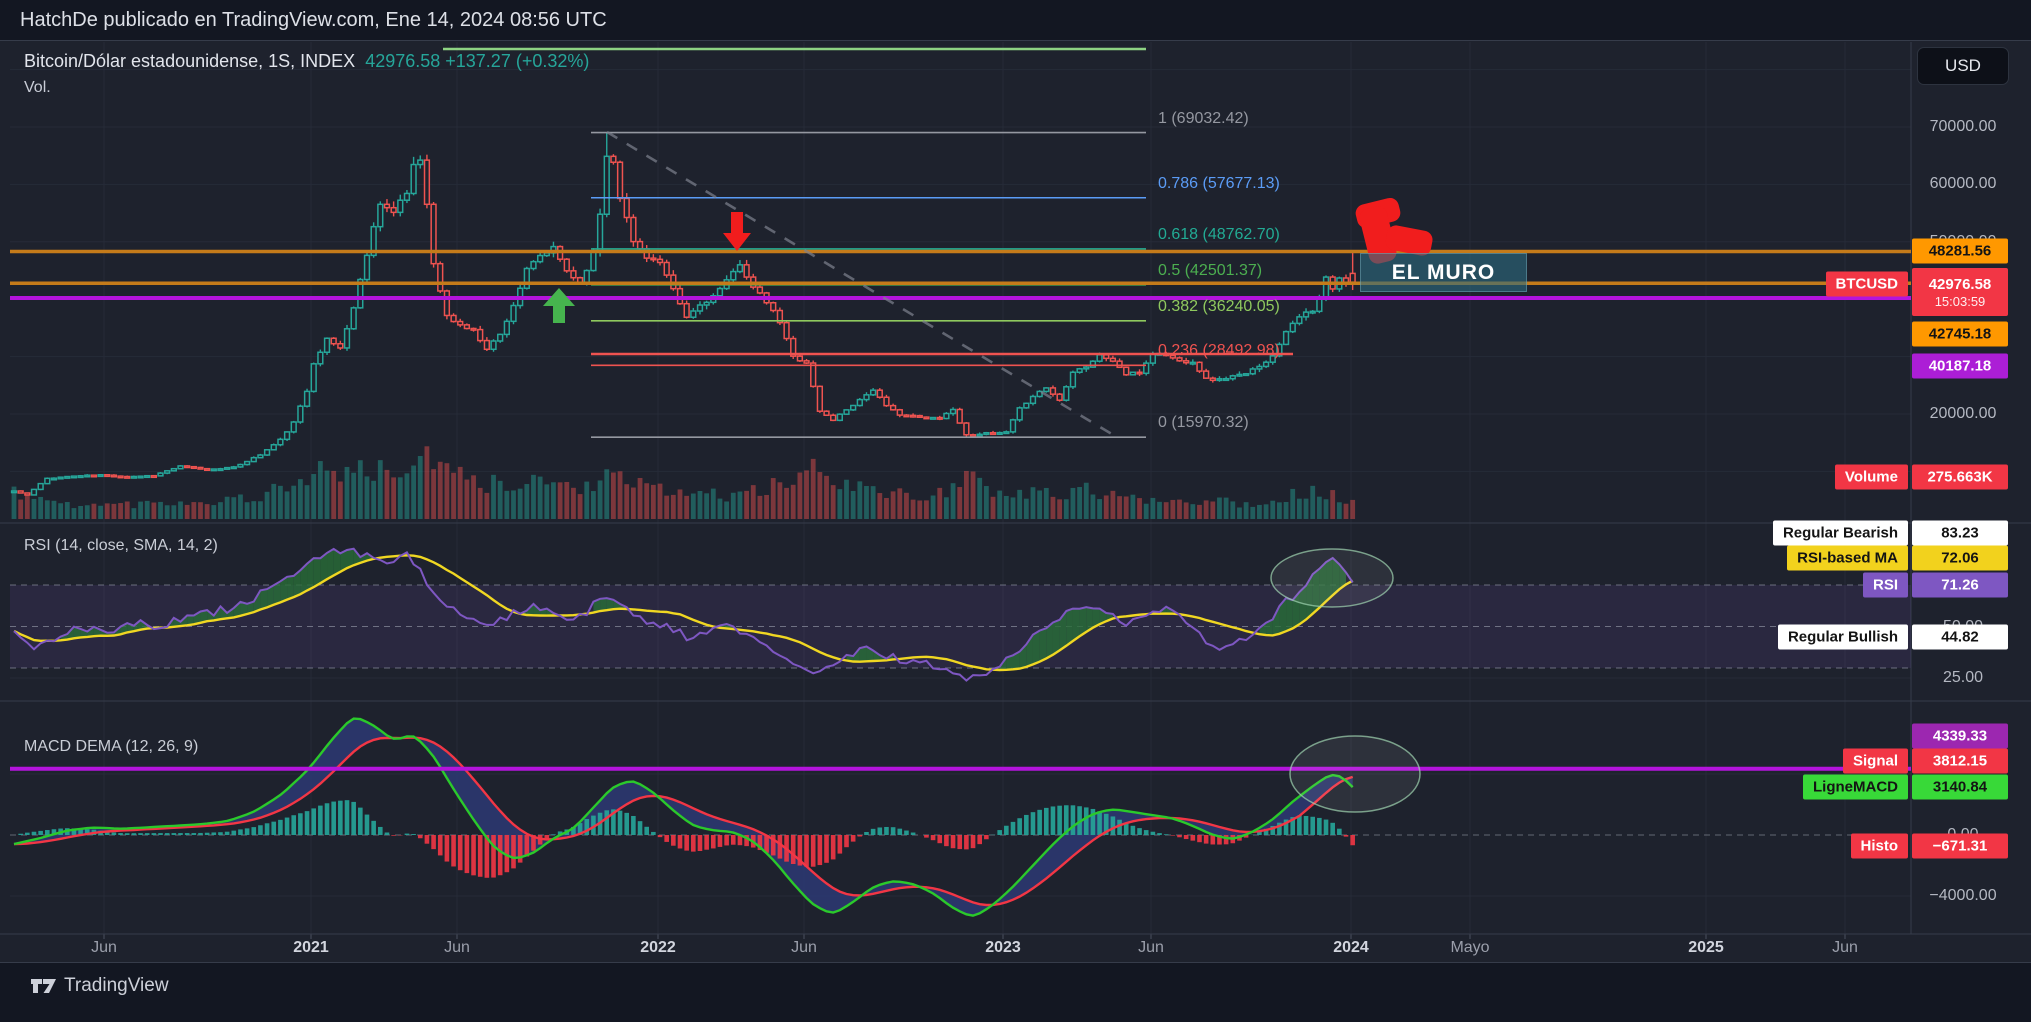 This screenshot has width=2031, height=1022. Describe the element at coordinates (311, 947) in the screenshot. I see `date-axis-label: 2021` at that location.